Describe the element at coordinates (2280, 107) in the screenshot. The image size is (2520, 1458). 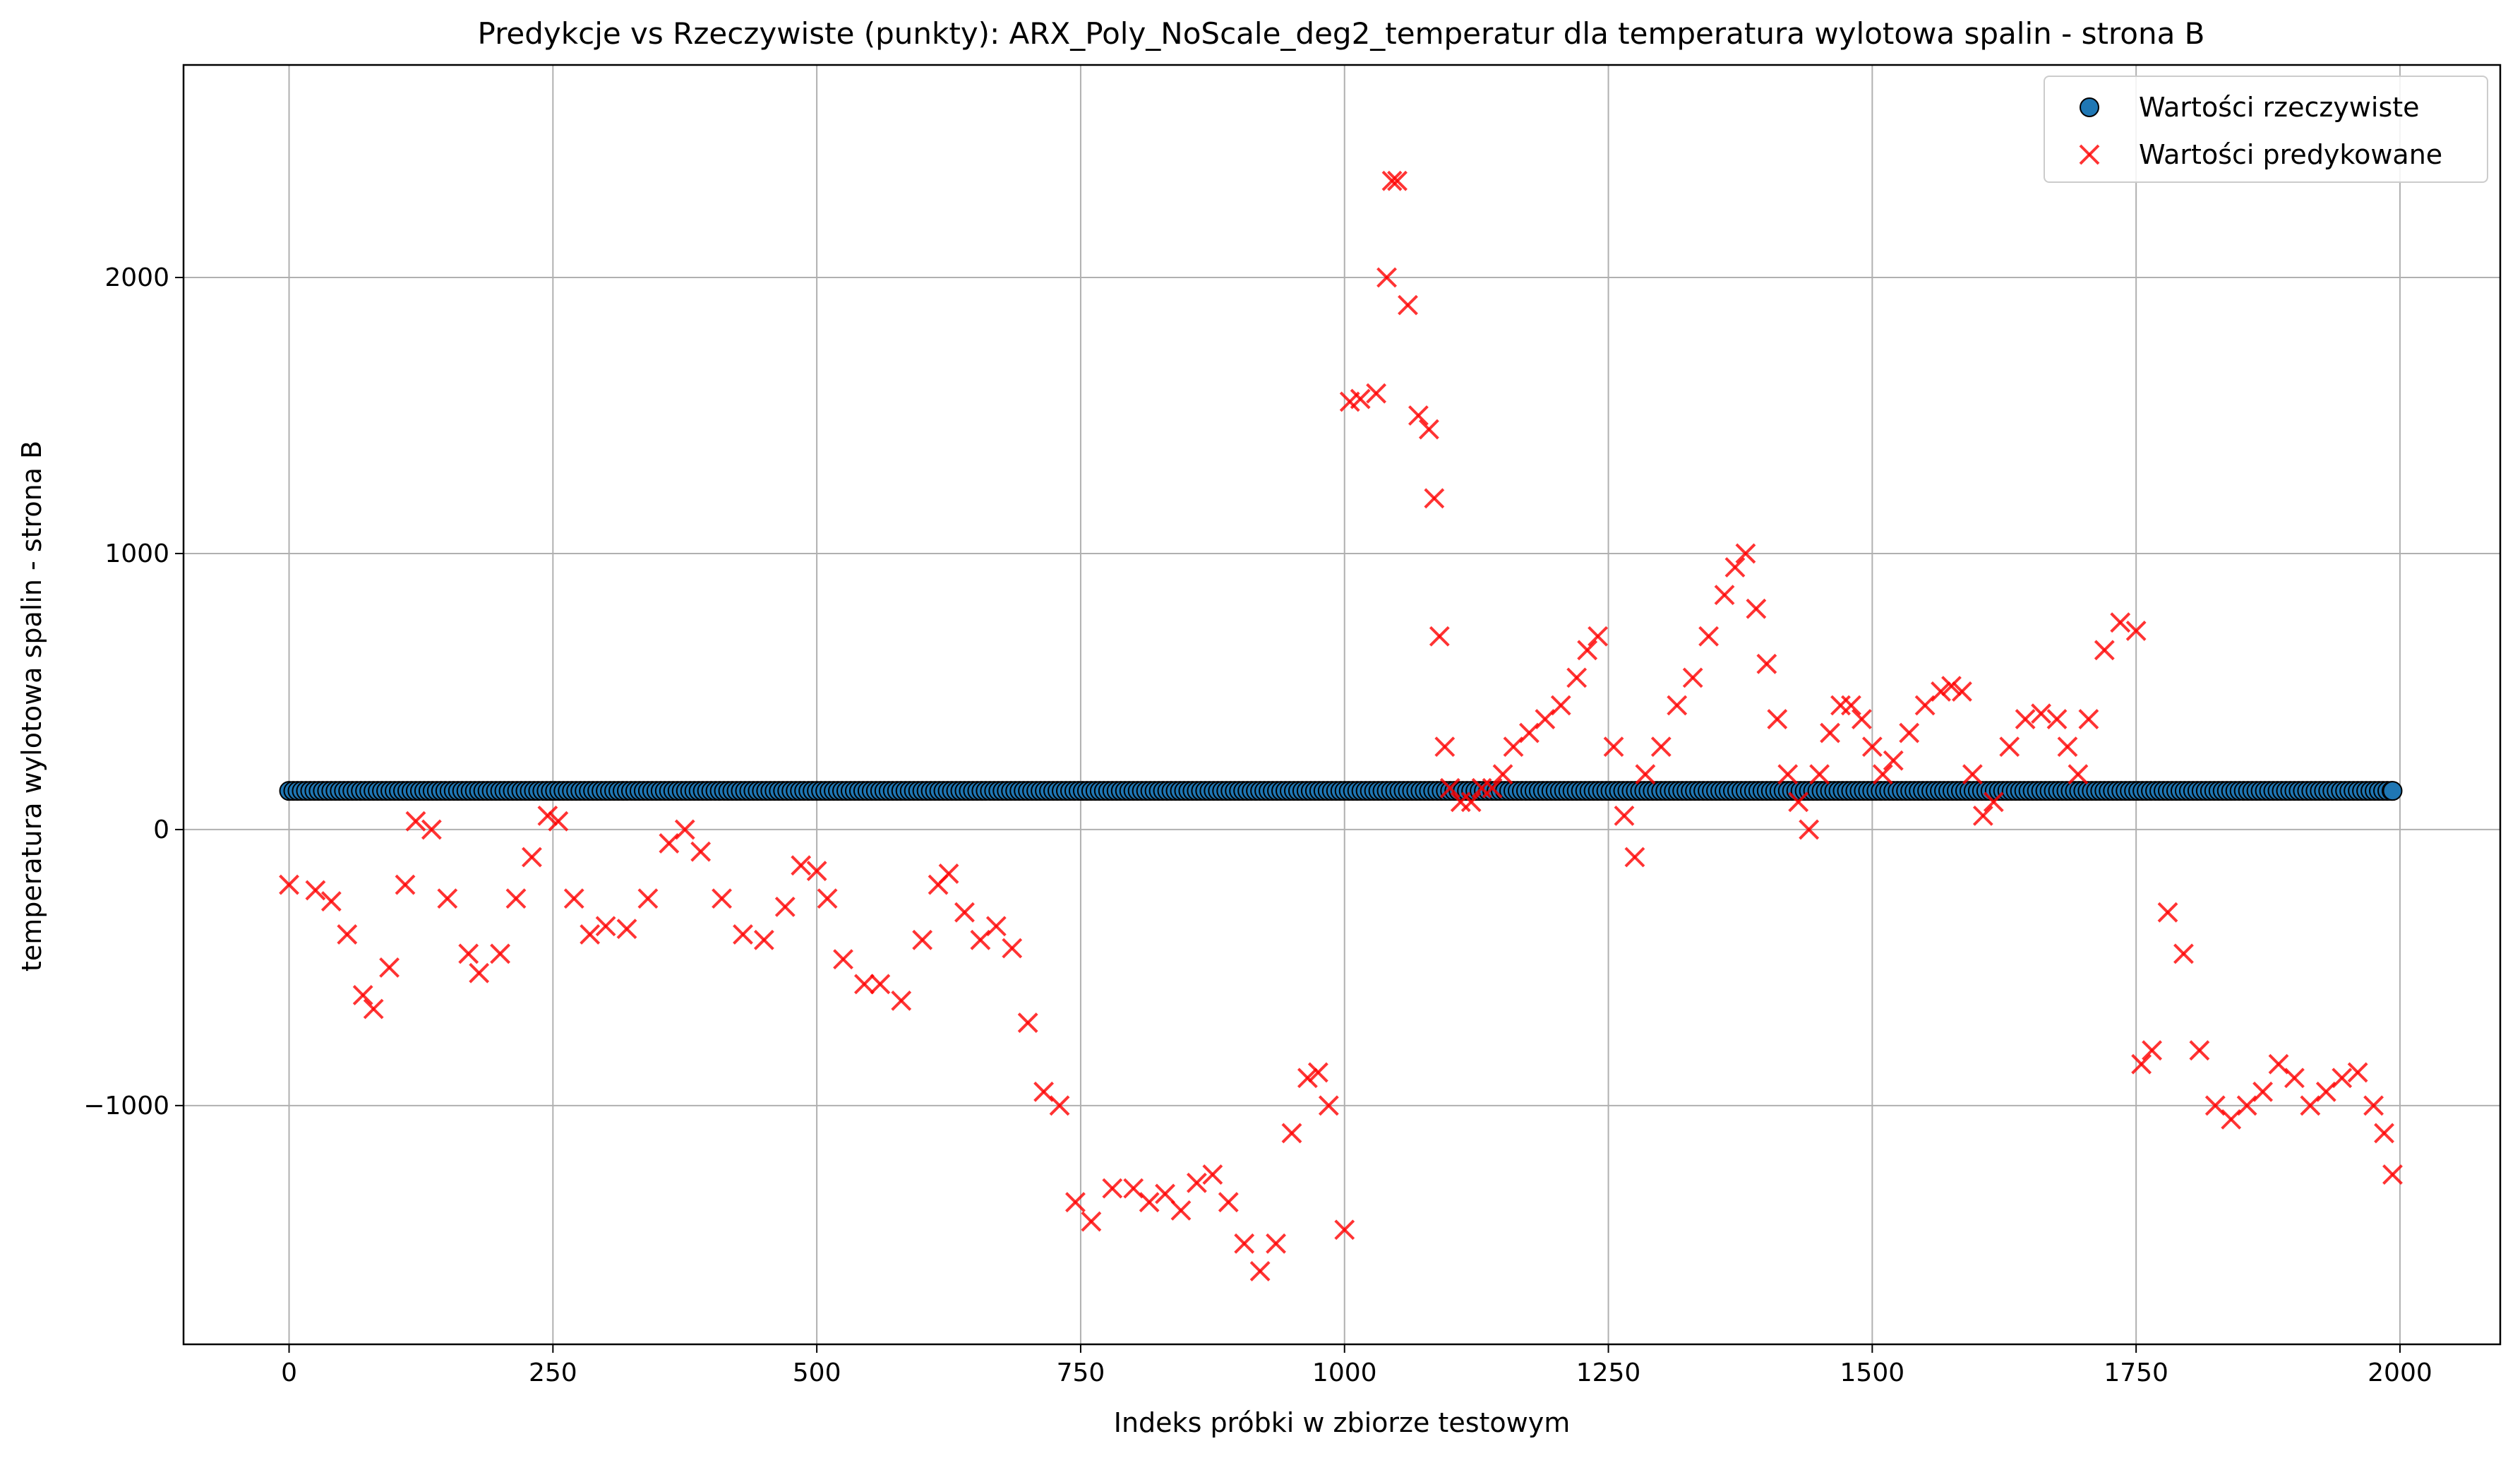
I see `legend-label-actual: Wartości rzeczywiste` at that location.